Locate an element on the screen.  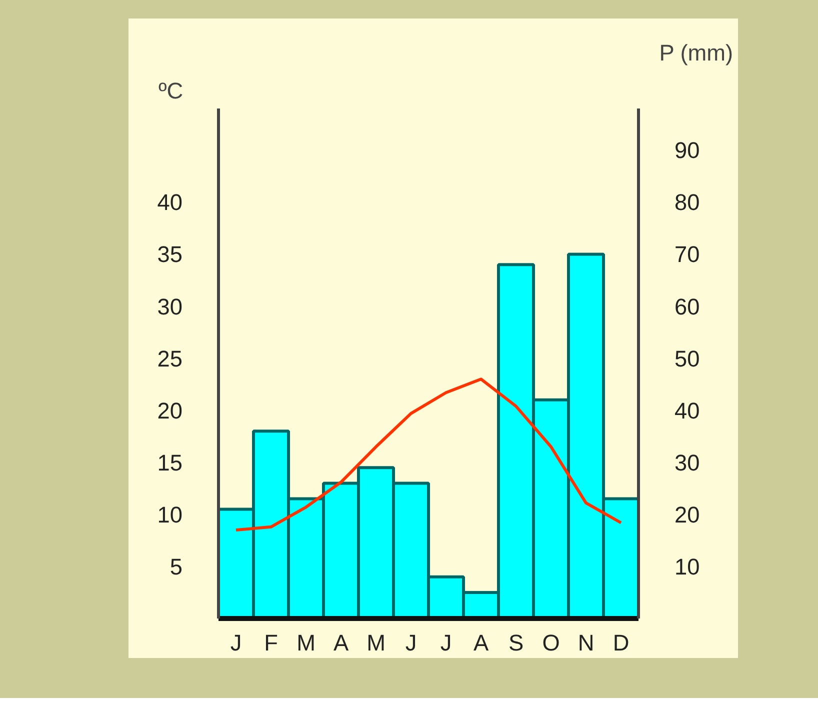
y2-axis-title: P (mm) is located at coordinates (696, 53).